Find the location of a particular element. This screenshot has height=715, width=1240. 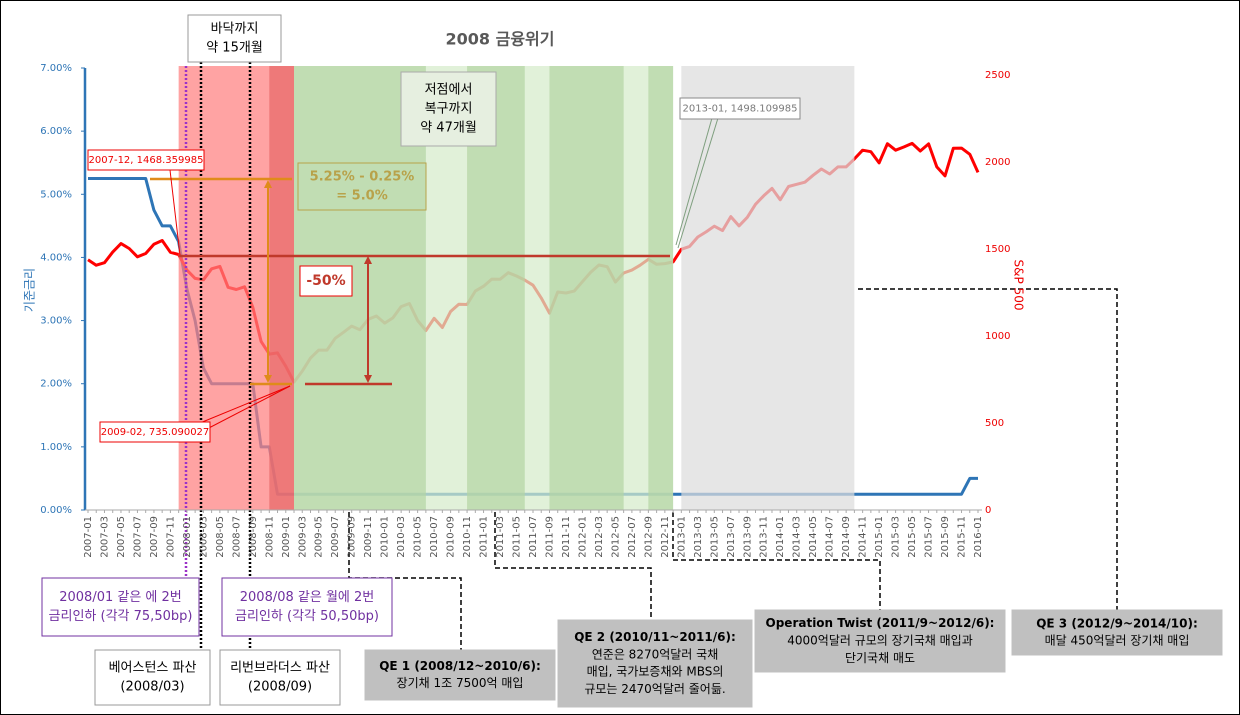

x-tick-label: 2011-09 is located at coordinates (549, 537).